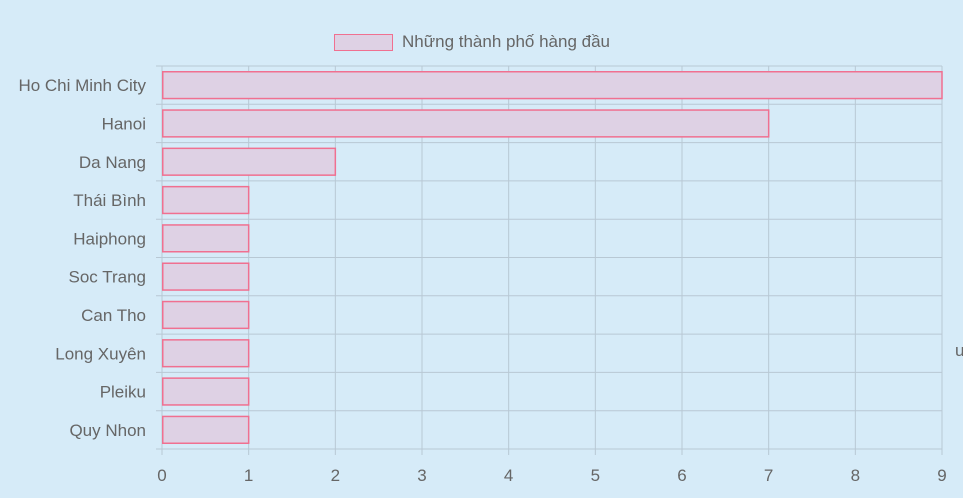 The image size is (963, 498). What do you see at coordinates (508, 475) in the screenshot?
I see `x-tick-label: 4` at bounding box center [508, 475].